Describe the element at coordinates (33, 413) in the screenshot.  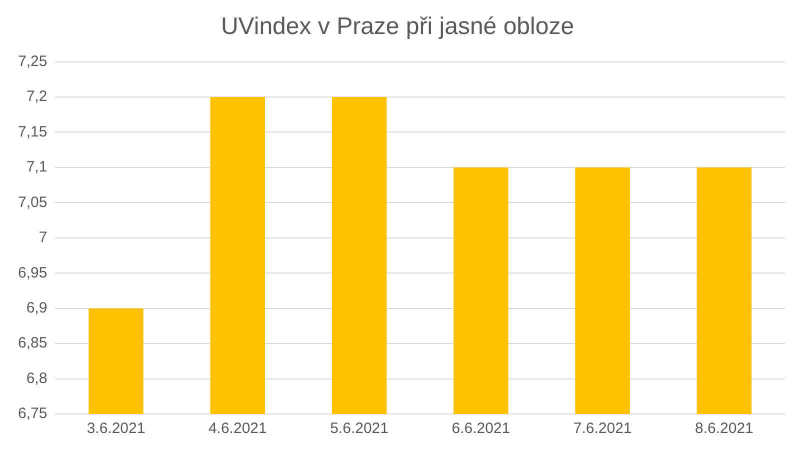
I see `y-tick-label: 6,75` at that location.